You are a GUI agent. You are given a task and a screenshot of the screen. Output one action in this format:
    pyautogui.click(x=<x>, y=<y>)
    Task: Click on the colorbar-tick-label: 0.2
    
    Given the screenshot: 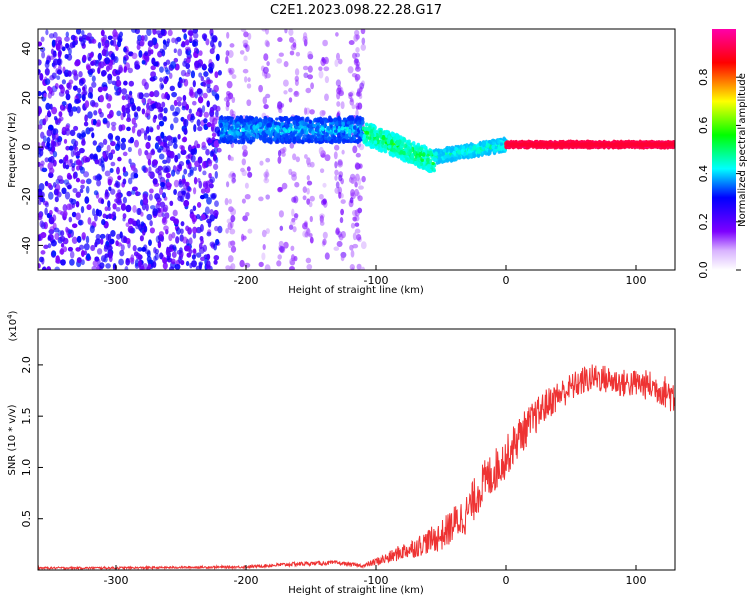 What is the action you would take?
    pyautogui.click(x=703, y=222)
    